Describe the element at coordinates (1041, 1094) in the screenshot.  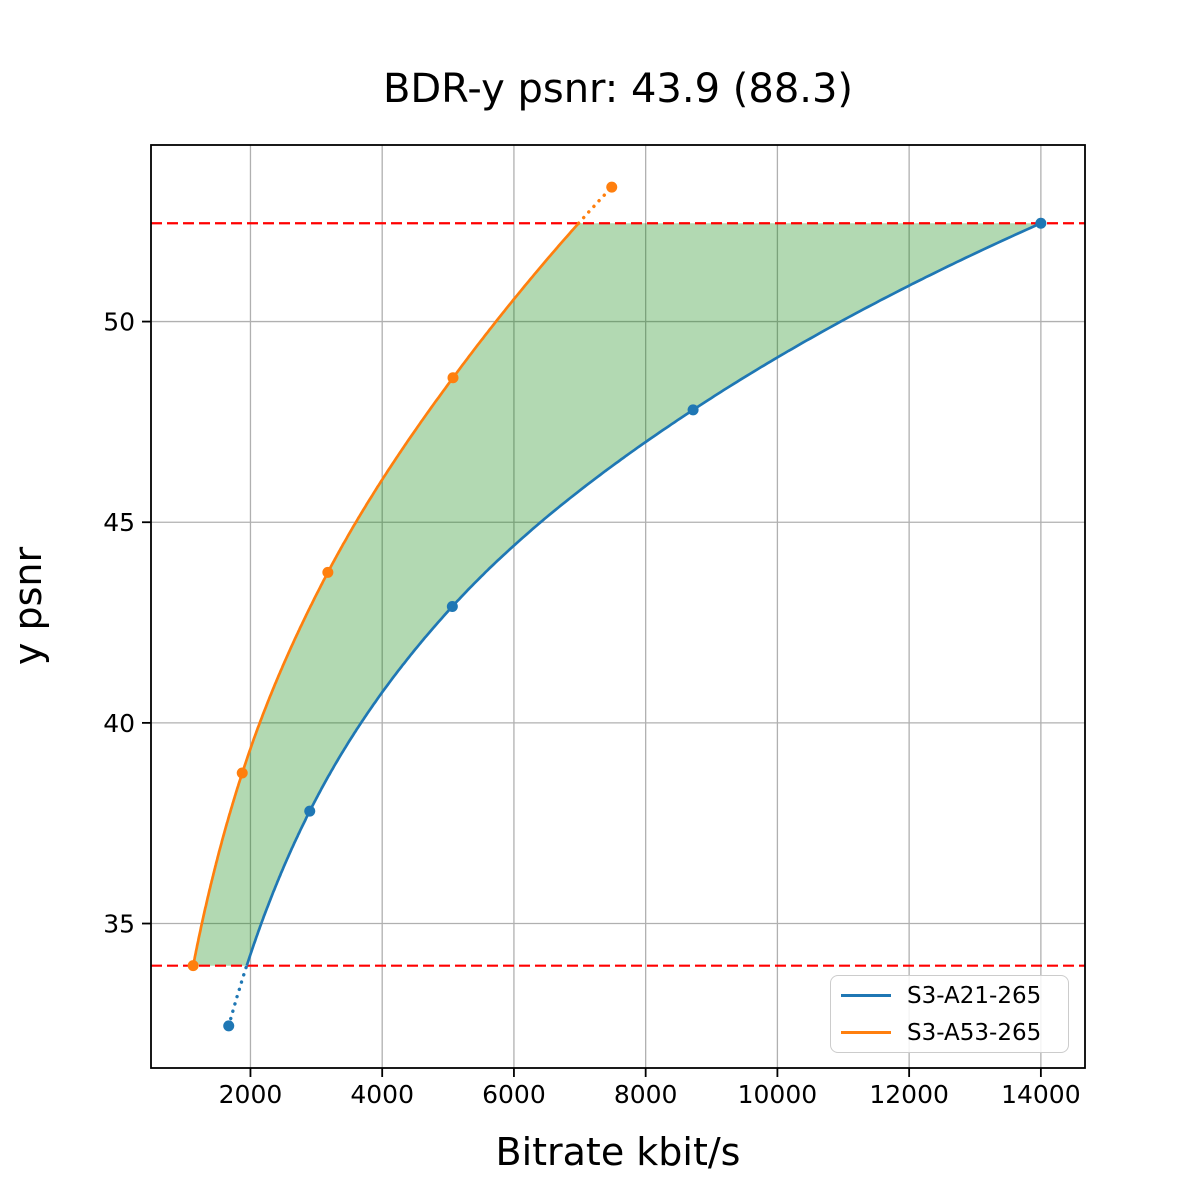
I see `x-tick-label: 14000` at that location.